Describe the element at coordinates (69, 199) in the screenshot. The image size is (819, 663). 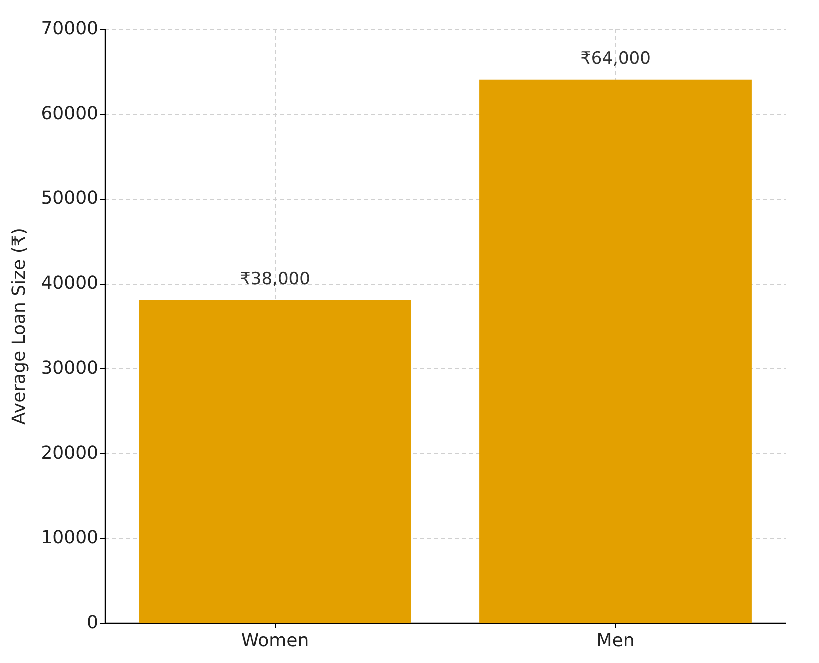
I see `y-tick-label: 50000` at that location.